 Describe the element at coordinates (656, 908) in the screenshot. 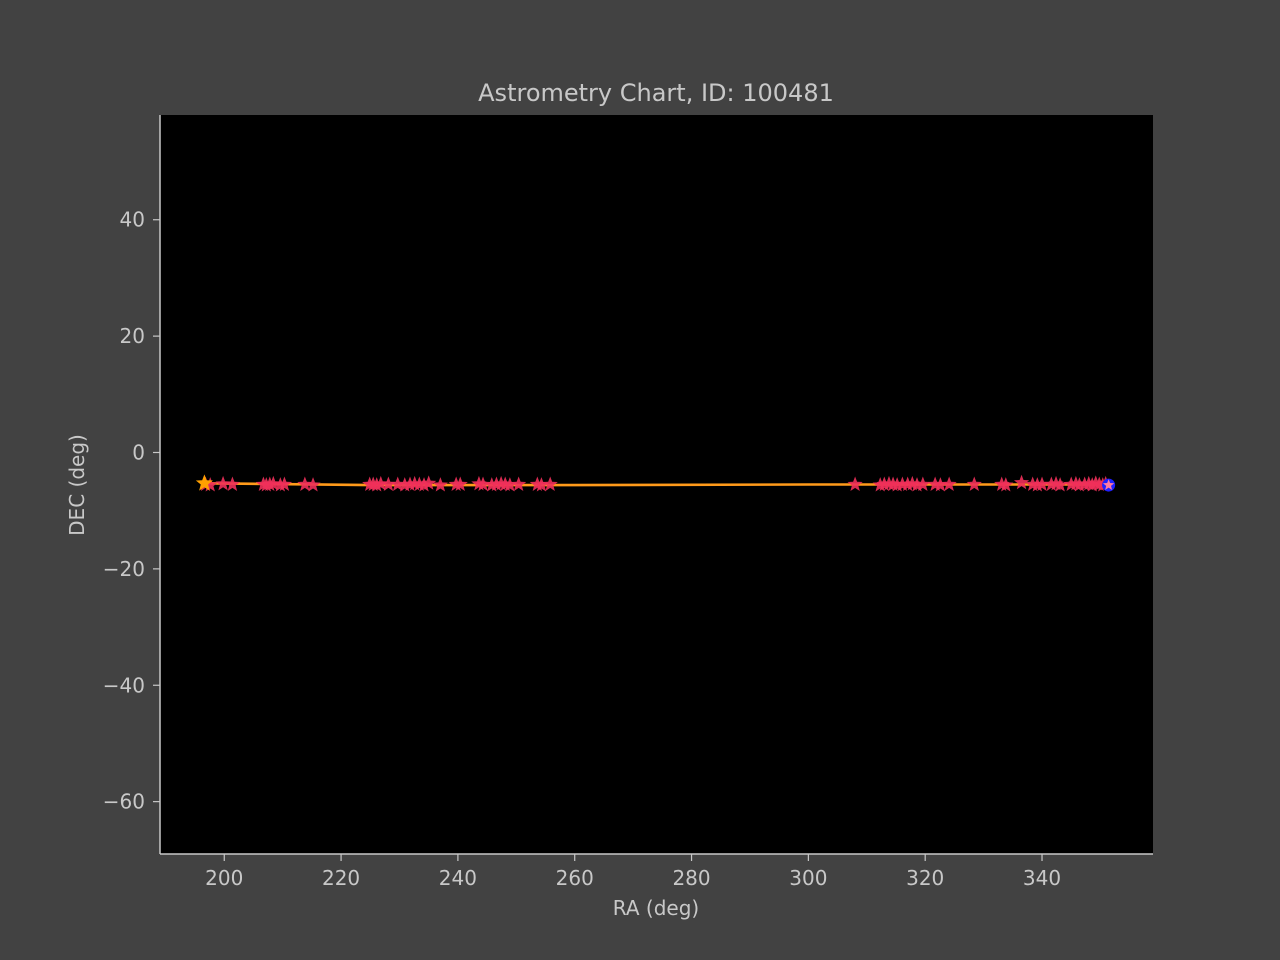

I see `x-axis-label: RA (deg)` at that location.